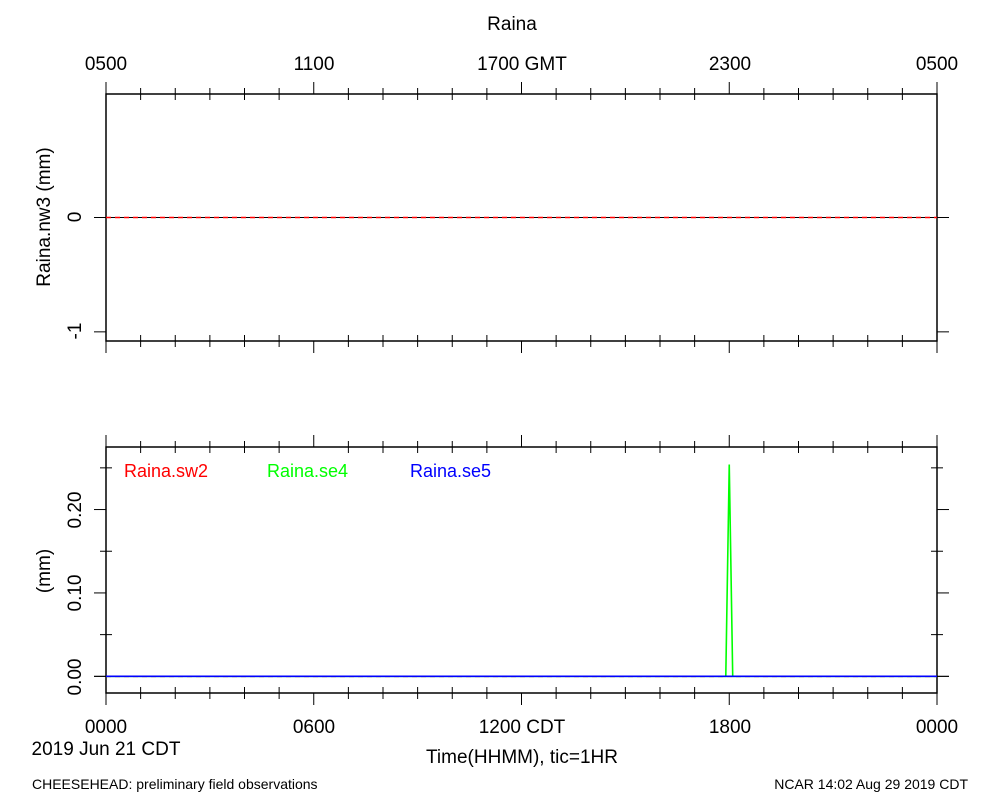 Image resolution: width=1000 pixels, height=800 pixels. Describe the element at coordinates (44, 571) in the screenshot. I see `panel2-ylabel: (mm)` at that location.